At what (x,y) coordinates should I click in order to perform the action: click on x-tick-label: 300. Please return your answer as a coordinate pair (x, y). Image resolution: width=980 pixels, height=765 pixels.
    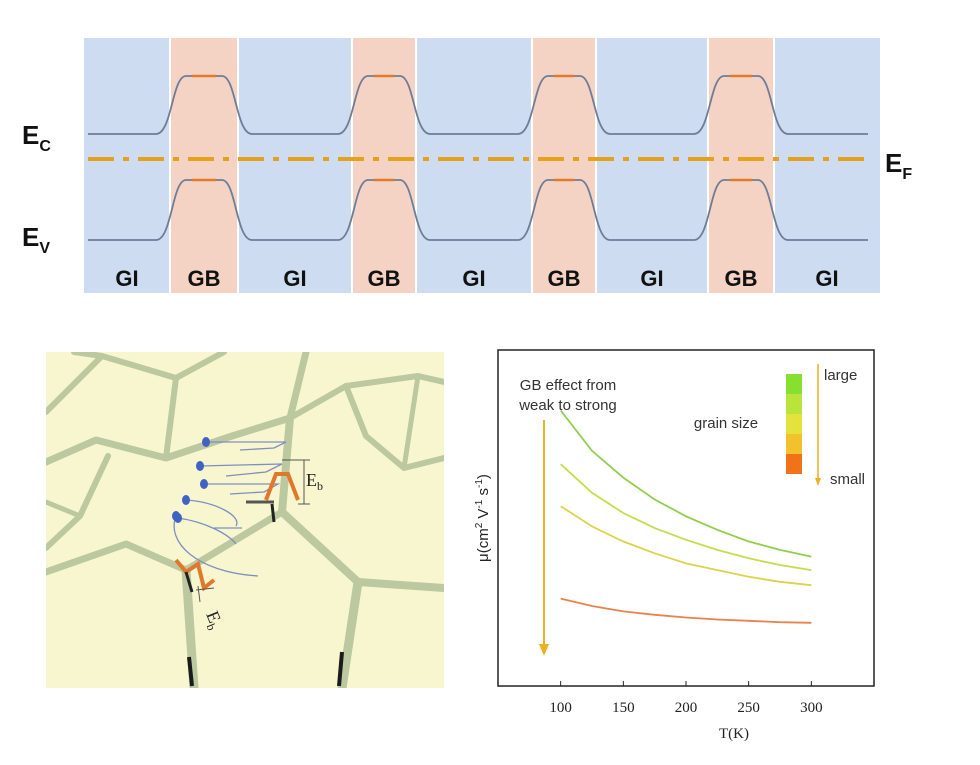
    Looking at the image, I should click on (811, 708).